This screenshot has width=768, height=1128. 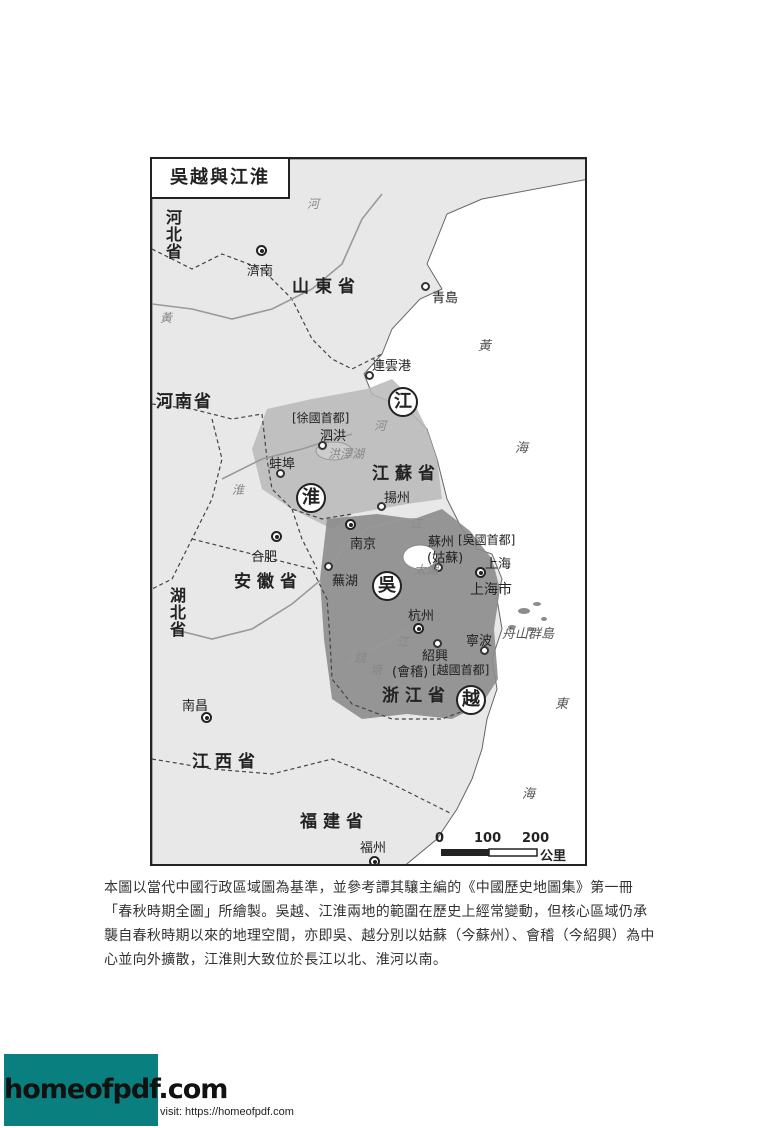 What do you see at coordinates (562, 704) in the screenshot?
I see `sea-label-dong: 東` at bounding box center [562, 704].